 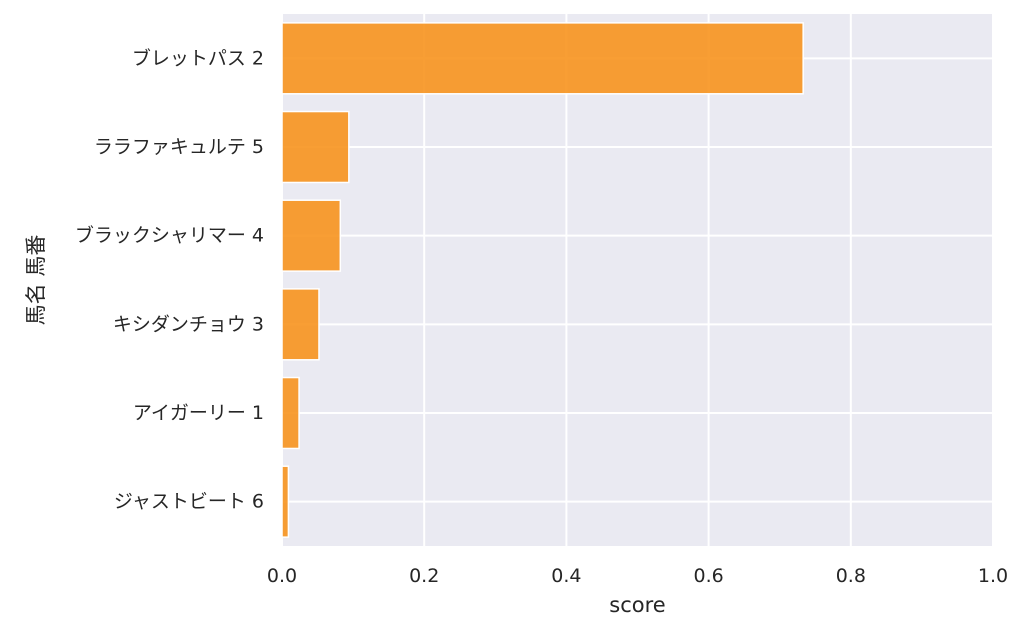 I want to click on y-tick-label: ブラックシャリマー 4, so click(x=169, y=235).